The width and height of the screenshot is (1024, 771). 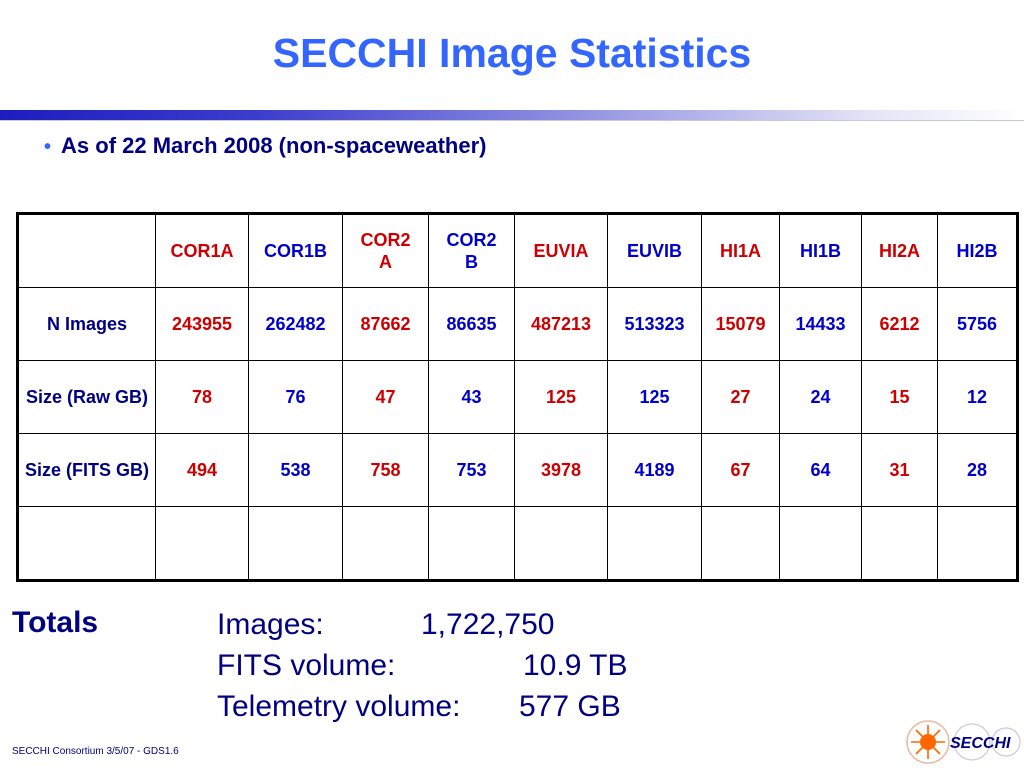 What do you see at coordinates (270, 624) in the screenshot?
I see `images-label: Images:` at bounding box center [270, 624].